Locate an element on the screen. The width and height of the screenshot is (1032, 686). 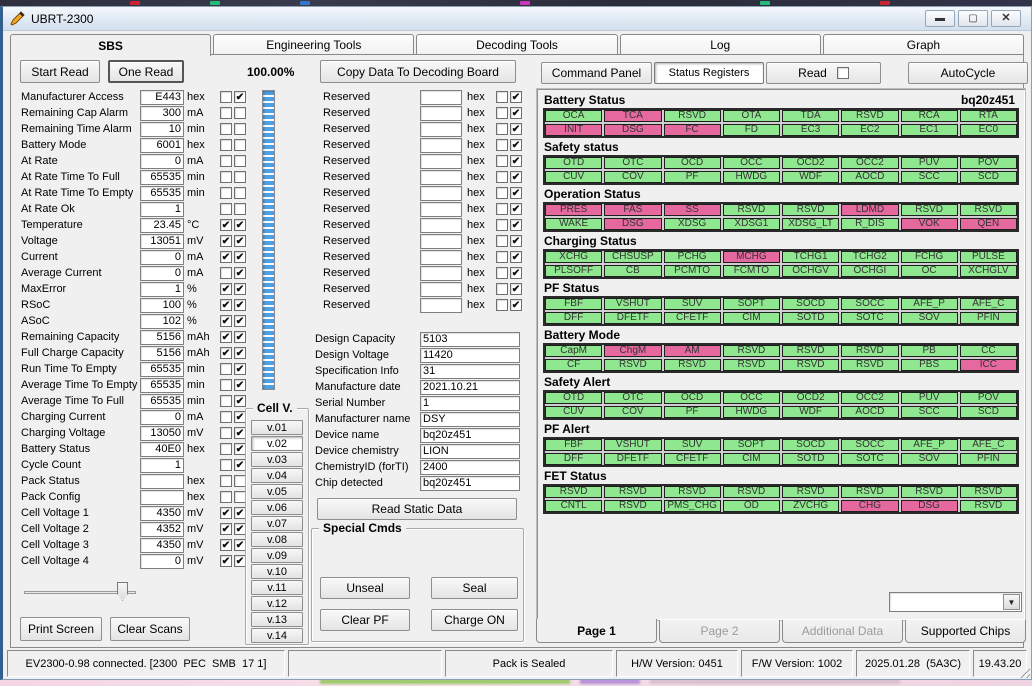
param-value-field: 6001 is located at coordinates (162, 145).